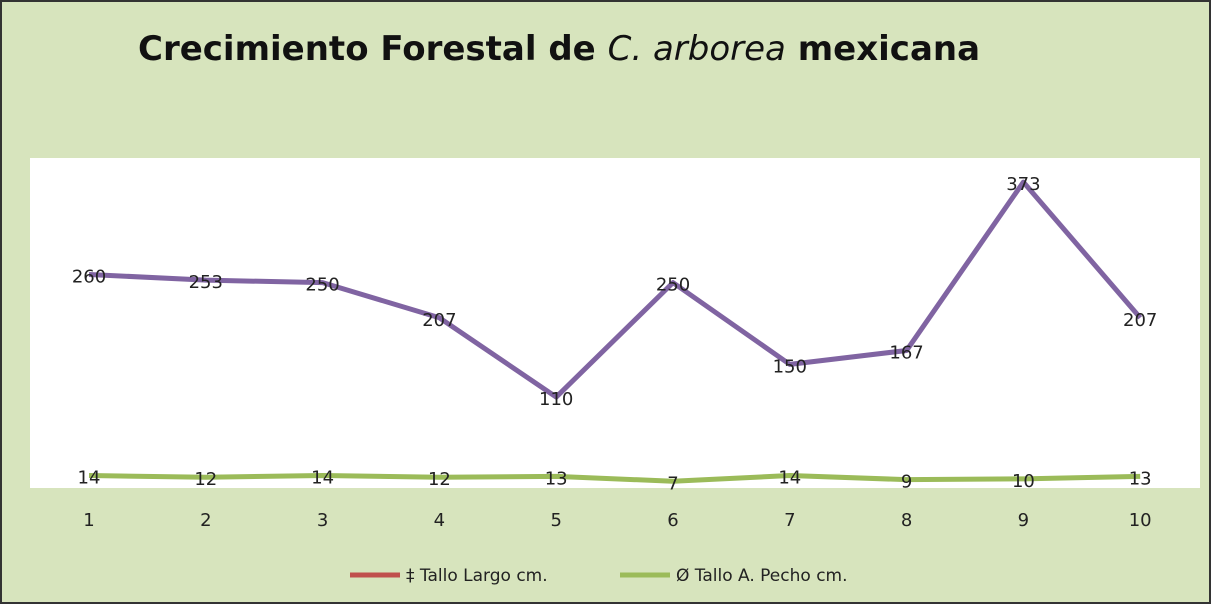 This screenshot has height=605, width=1212. I want to click on data-label: 167, so click(906, 352).